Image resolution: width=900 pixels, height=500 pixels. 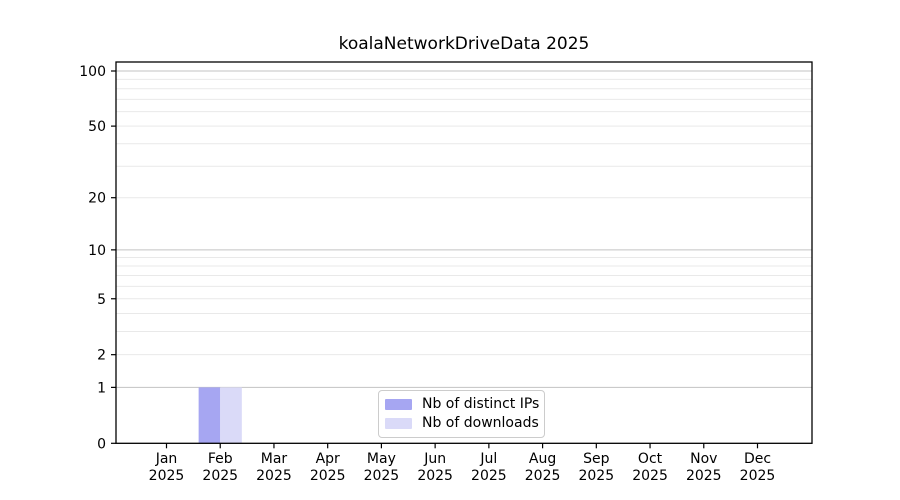 What do you see at coordinates (381, 459) in the screenshot?
I see `x-tick-label-month: May` at bounding box center [381, 459].